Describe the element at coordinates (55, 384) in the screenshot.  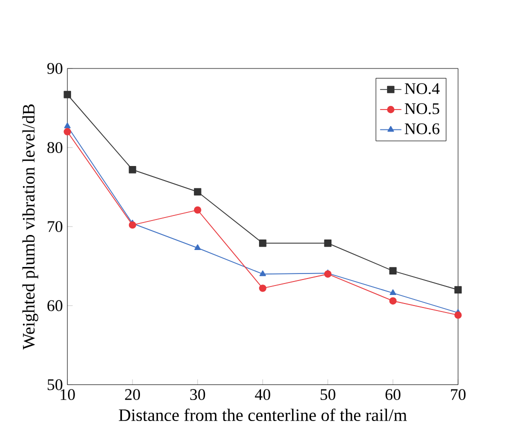
I see `y-tick-label: 50` at that location.